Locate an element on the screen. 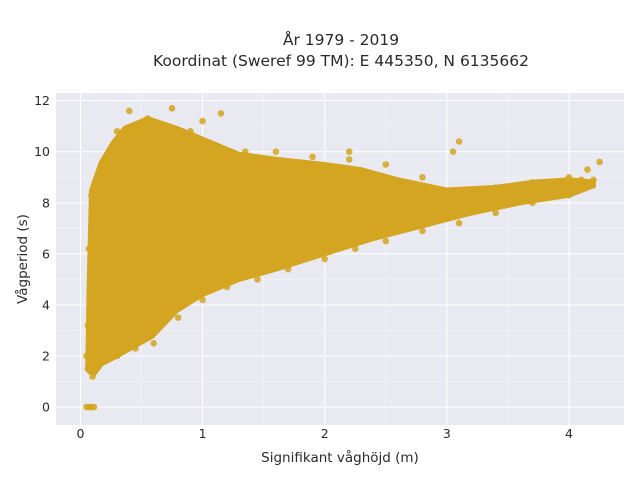 This screenshot has width=640, height=480. x-tick-labels: 0 1 2 3 4 is located at coordinates (324, 433).